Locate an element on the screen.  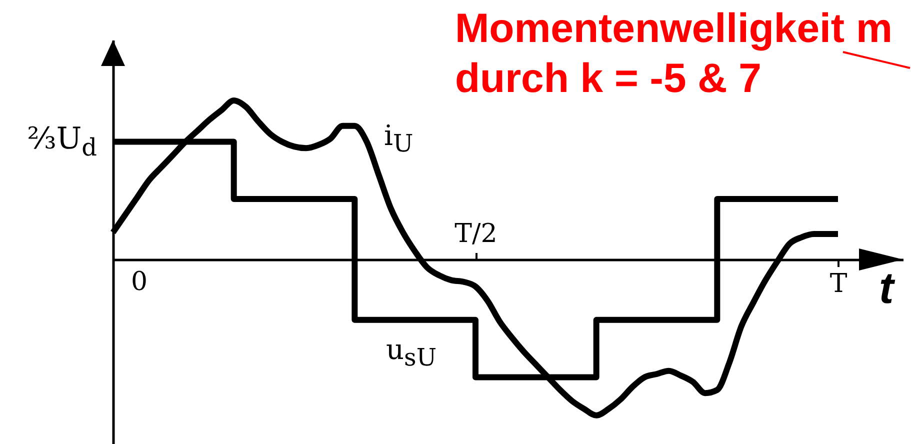
text: Momentenwelligkeit m is located at coordinates (673, 28).